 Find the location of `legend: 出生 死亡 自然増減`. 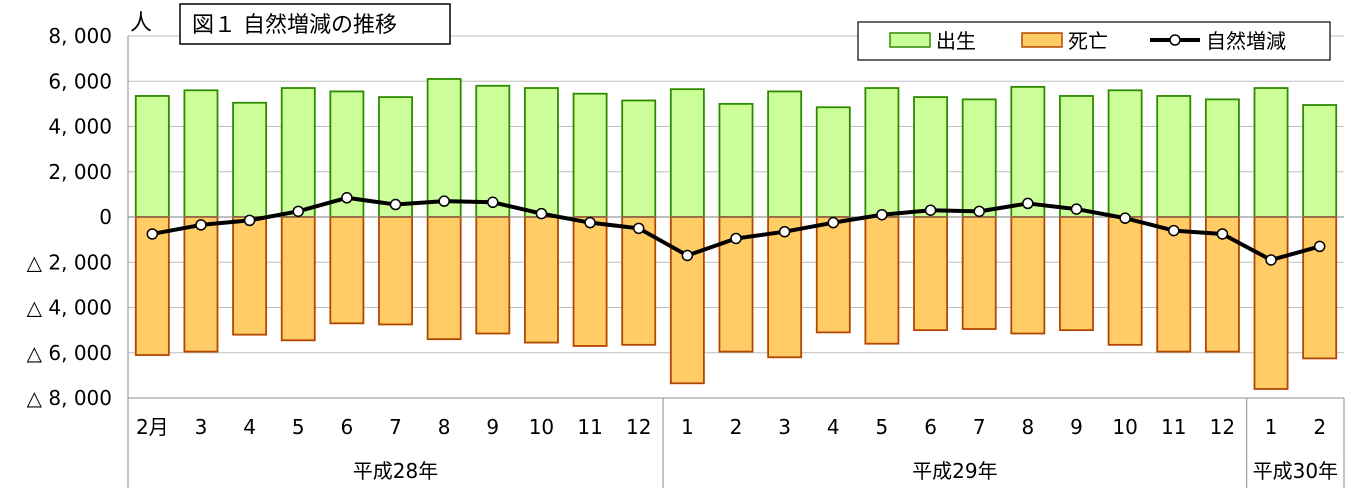

legend: 出生 死亡 自然増減 is located at coordinates (1094, 41).